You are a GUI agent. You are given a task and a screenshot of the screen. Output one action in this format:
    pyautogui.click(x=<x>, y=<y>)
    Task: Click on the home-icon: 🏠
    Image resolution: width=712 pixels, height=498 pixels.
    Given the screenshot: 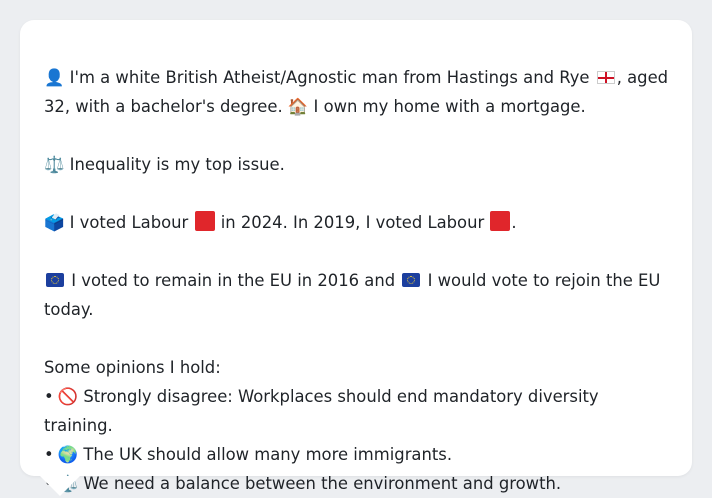 What is the action you would take?
    pyautogui.click(x=298, y=106)
    